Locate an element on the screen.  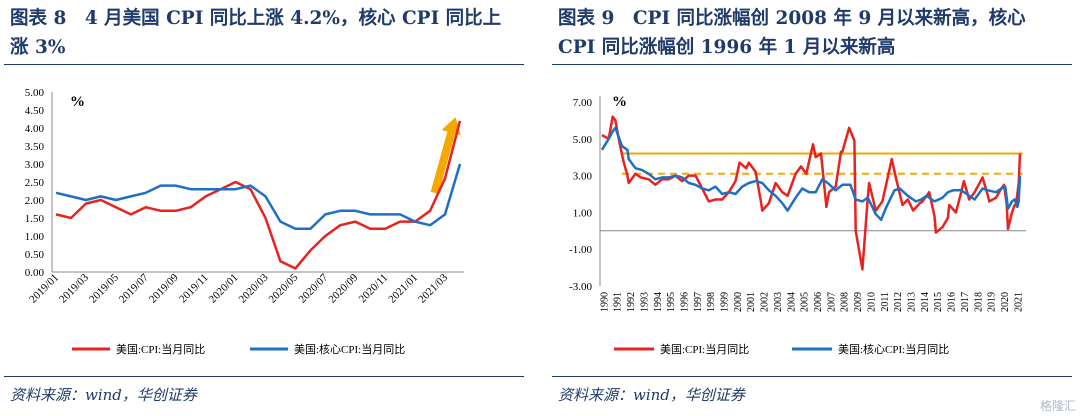
right-title-line2: CPI 同比涨幅创 1996 年 1 月以来新高 is located at coordinates (727, 47).